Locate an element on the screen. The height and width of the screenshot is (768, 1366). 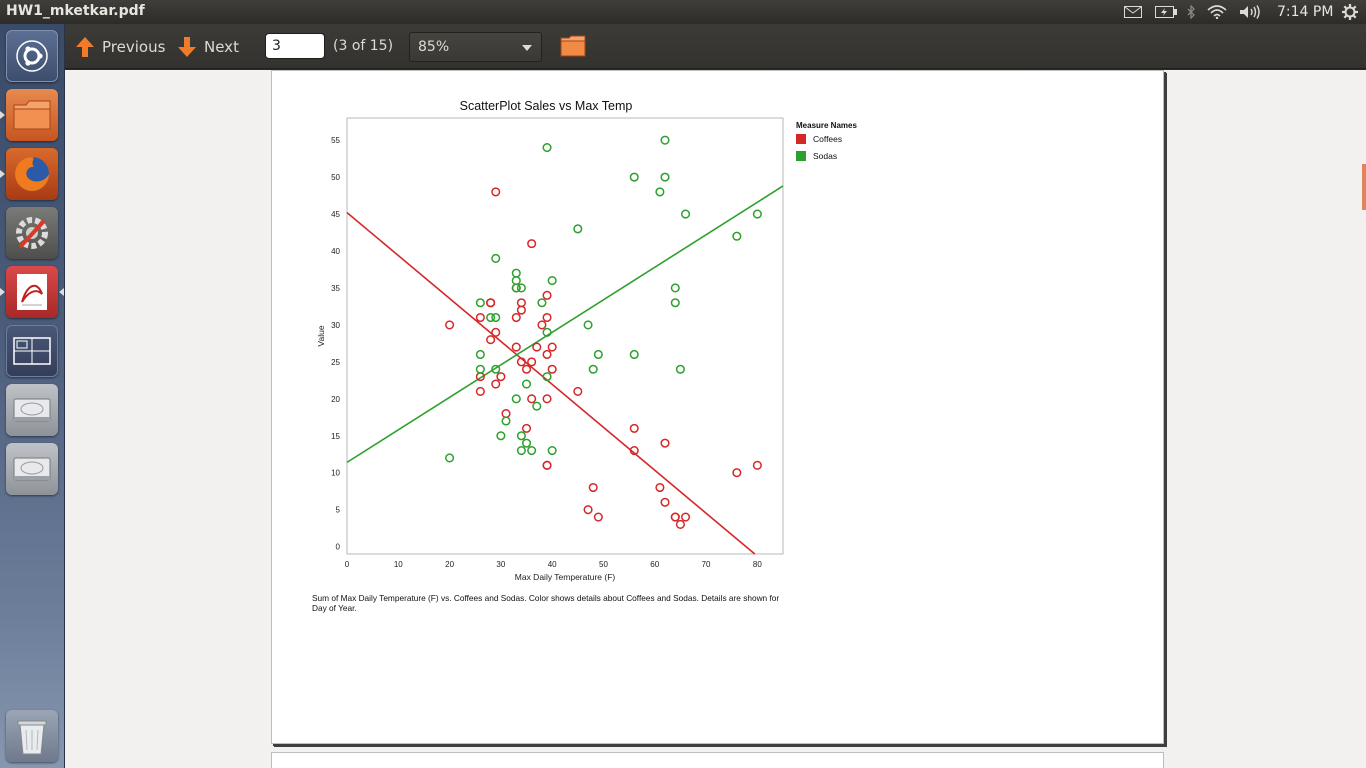
open-folder-button is located at coordinates (573, 48).